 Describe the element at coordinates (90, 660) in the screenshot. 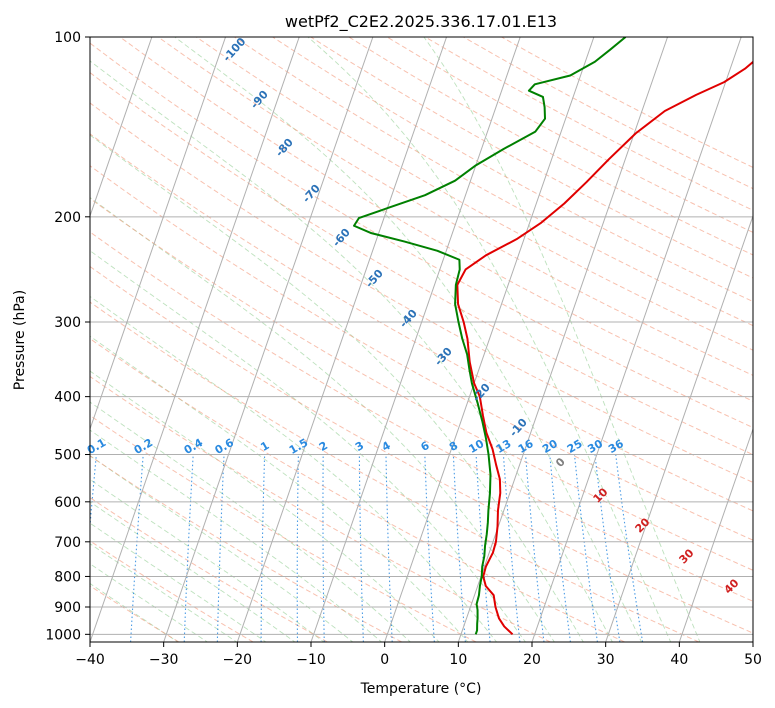

I see `x-tick-label: −40` at that location.